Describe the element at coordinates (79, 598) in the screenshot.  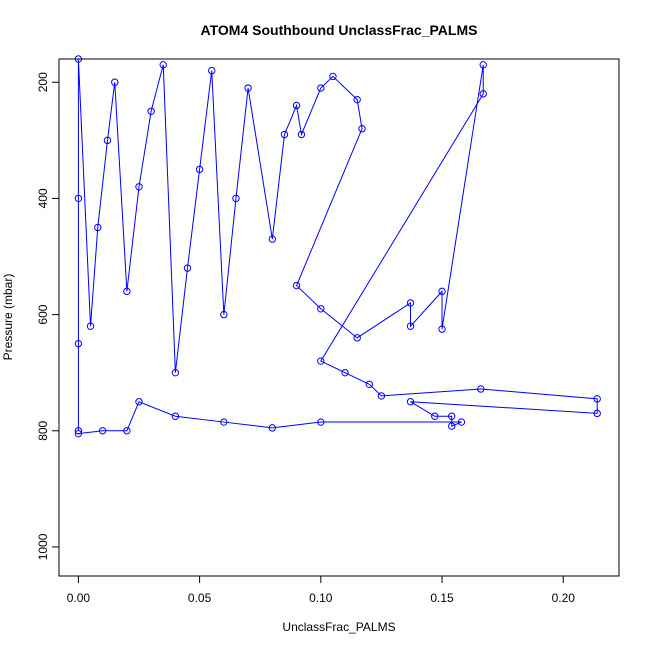
I see `x-tick-label: 0.00` at that location.